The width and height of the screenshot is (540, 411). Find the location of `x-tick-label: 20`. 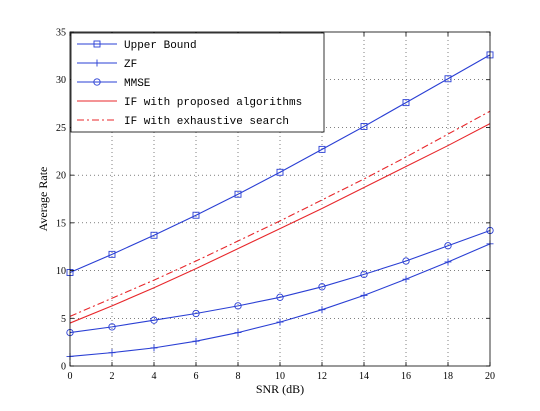

x-tick-label: 20 is located at coordinates (490, 376).